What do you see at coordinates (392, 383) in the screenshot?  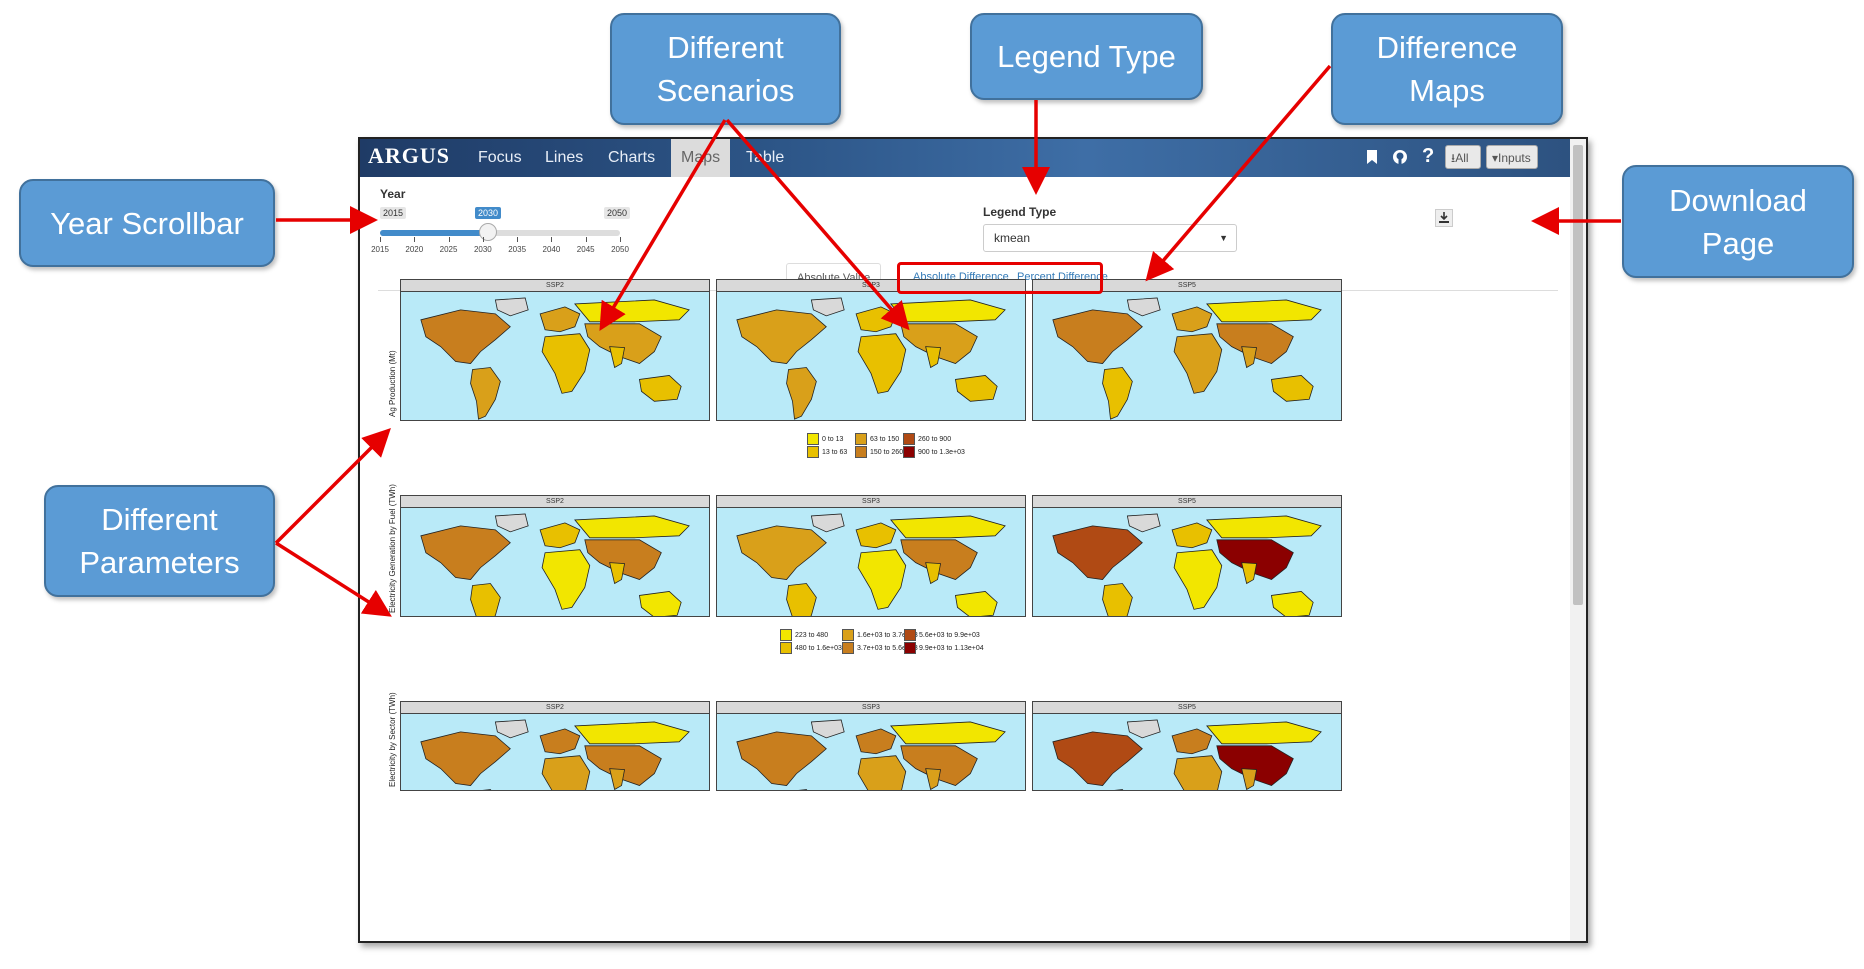 I see `parameter-label: Ag Production (Mt)` at bounding box center [392, 383].